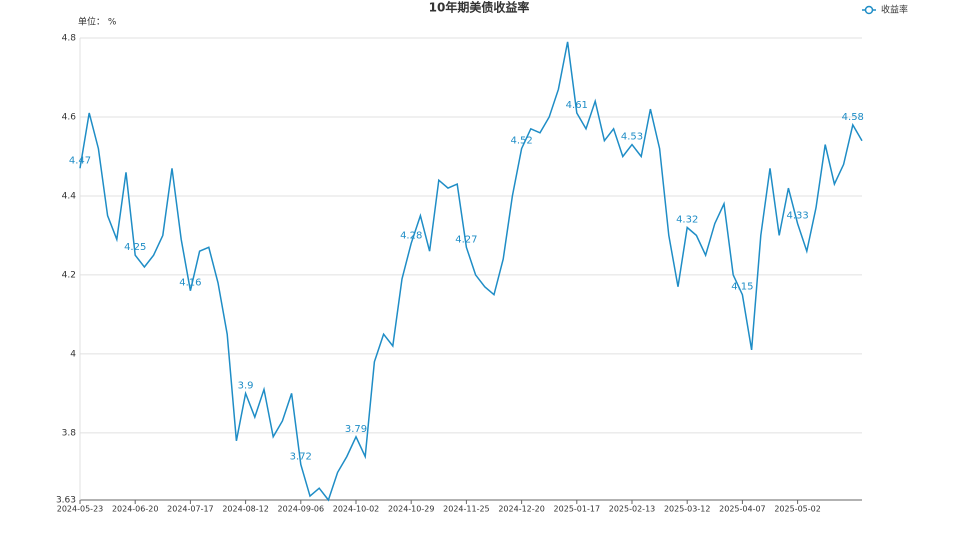 This screenshot has height=539, width=959. What do you see at coordinates (69, 117) in the screenshot?
I see `y-tick-label: 4.6` at bounding box center [69, 117].